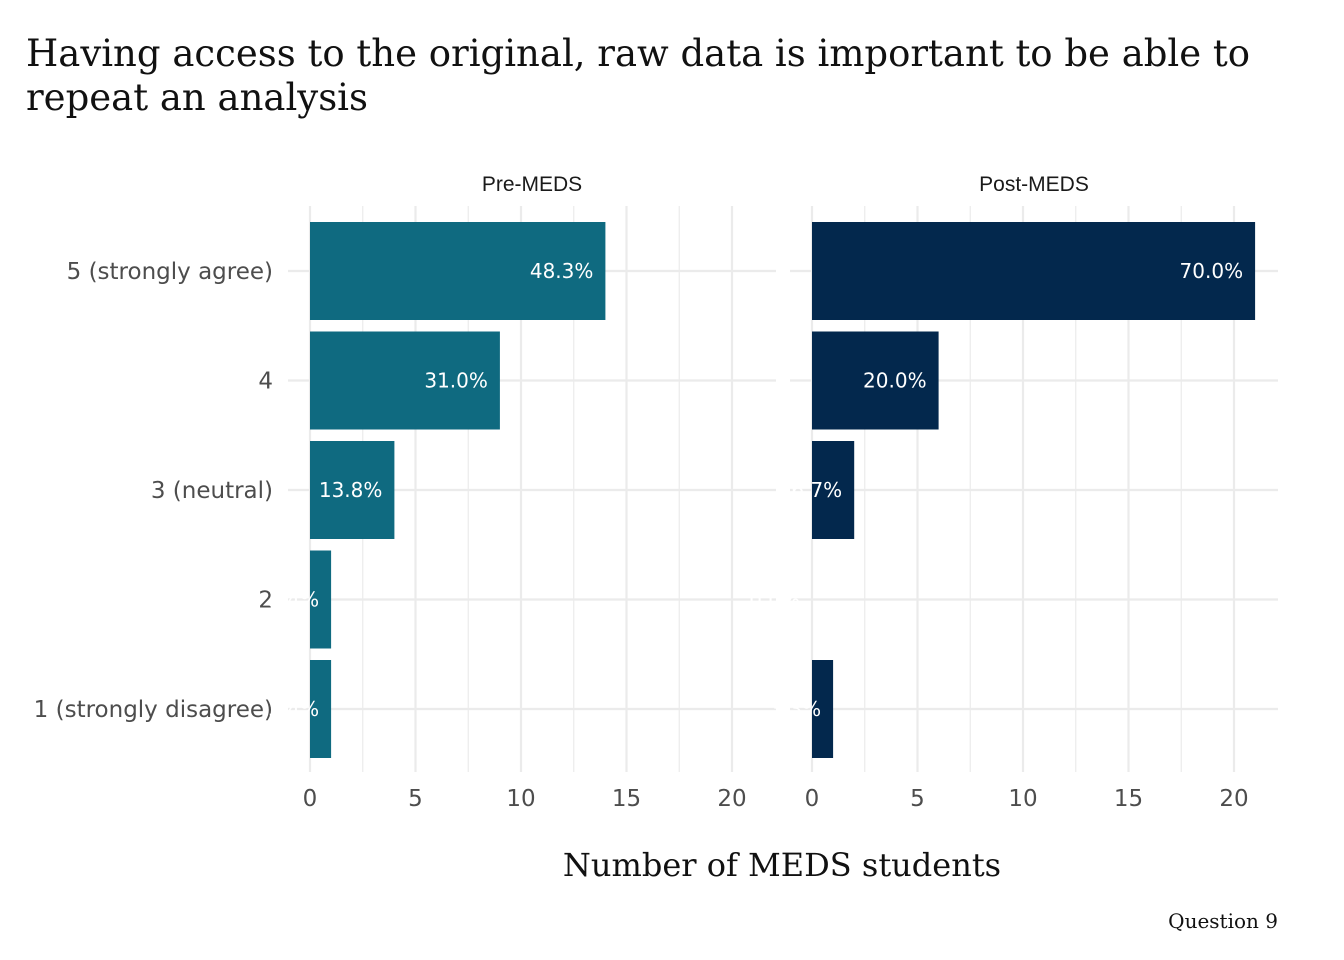  Describe the element at coordinates (265, 382) in the screenshot. I see `category-label: 4` at that location.